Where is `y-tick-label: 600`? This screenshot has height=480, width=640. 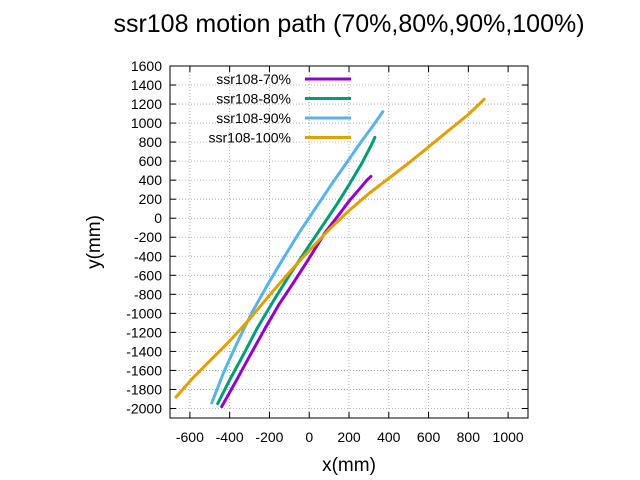 y-tick-label: 600 is located at coordinates (151, 161).